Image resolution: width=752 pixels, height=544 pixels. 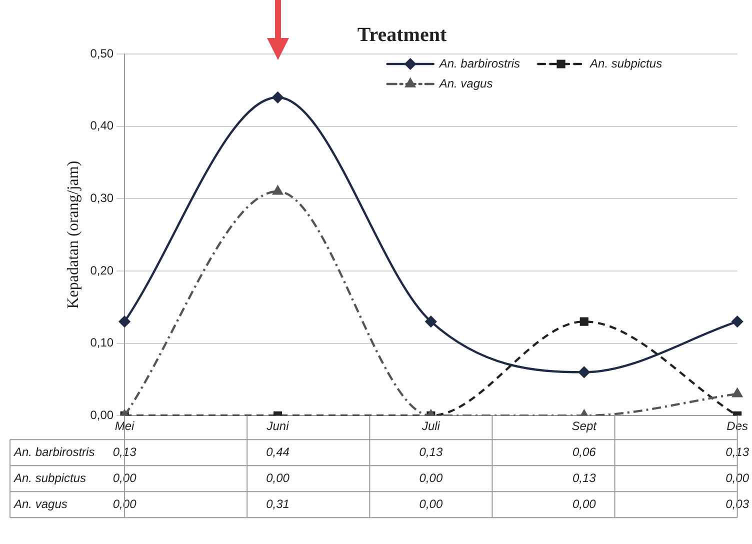 What do you see at coordinates (278, 426) in the screenshot?
I see `x-tick-label: Juni` at bounding box center [278, 426].